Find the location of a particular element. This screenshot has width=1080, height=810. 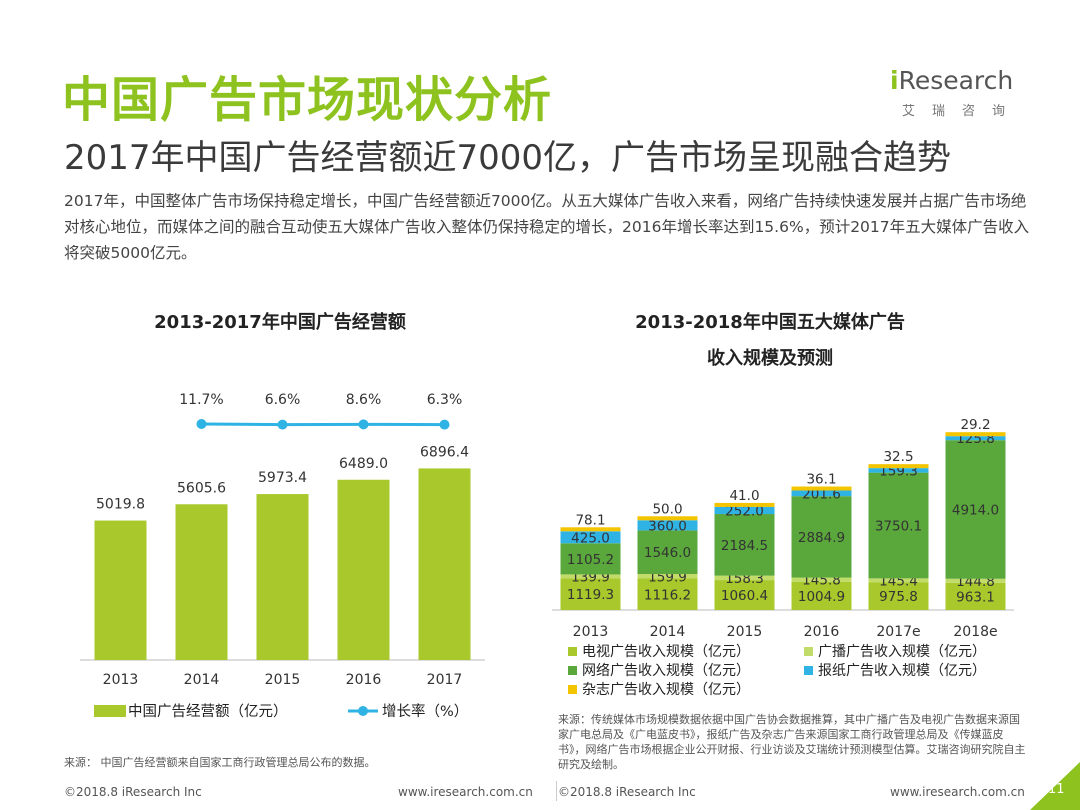

footer-copyright-right: ©2018.8 iResearch Inc is located at coordinates (627, 792).